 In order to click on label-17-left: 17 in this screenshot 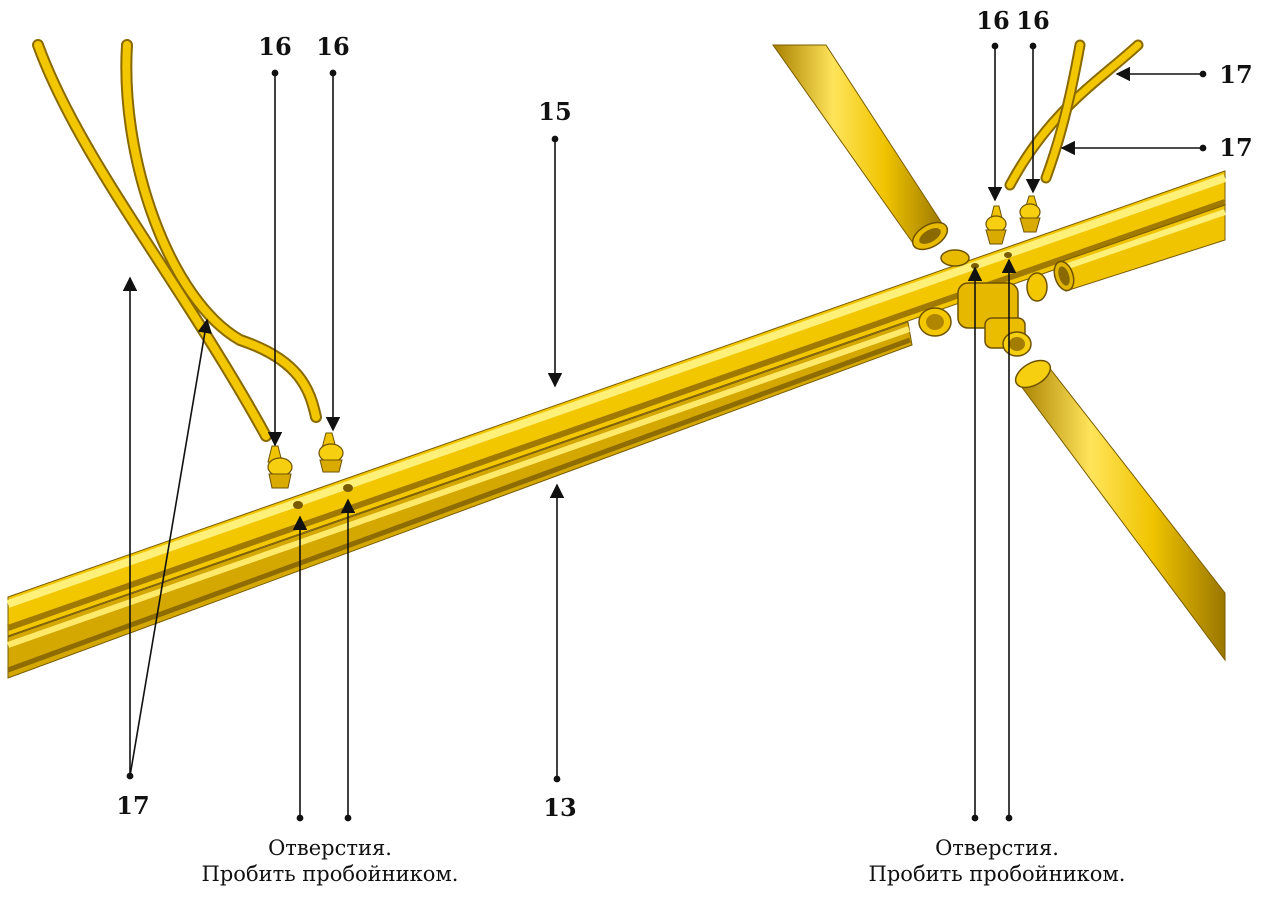, I will do `click(132, 805)`.